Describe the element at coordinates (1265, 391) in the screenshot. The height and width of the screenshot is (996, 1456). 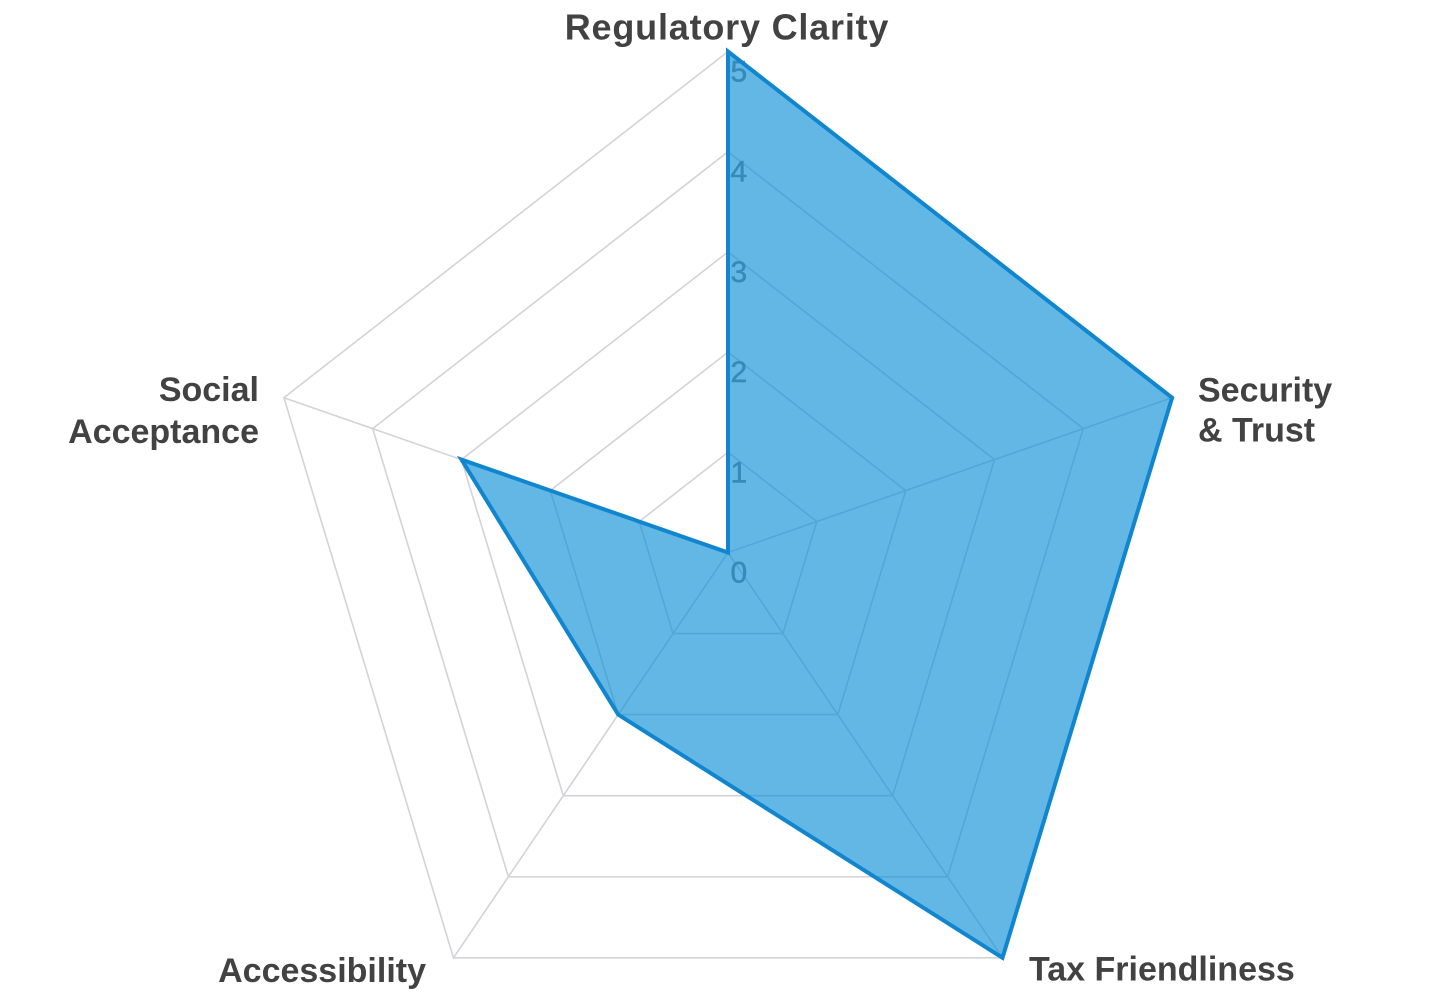
I see `svg-text: Security` at that location.